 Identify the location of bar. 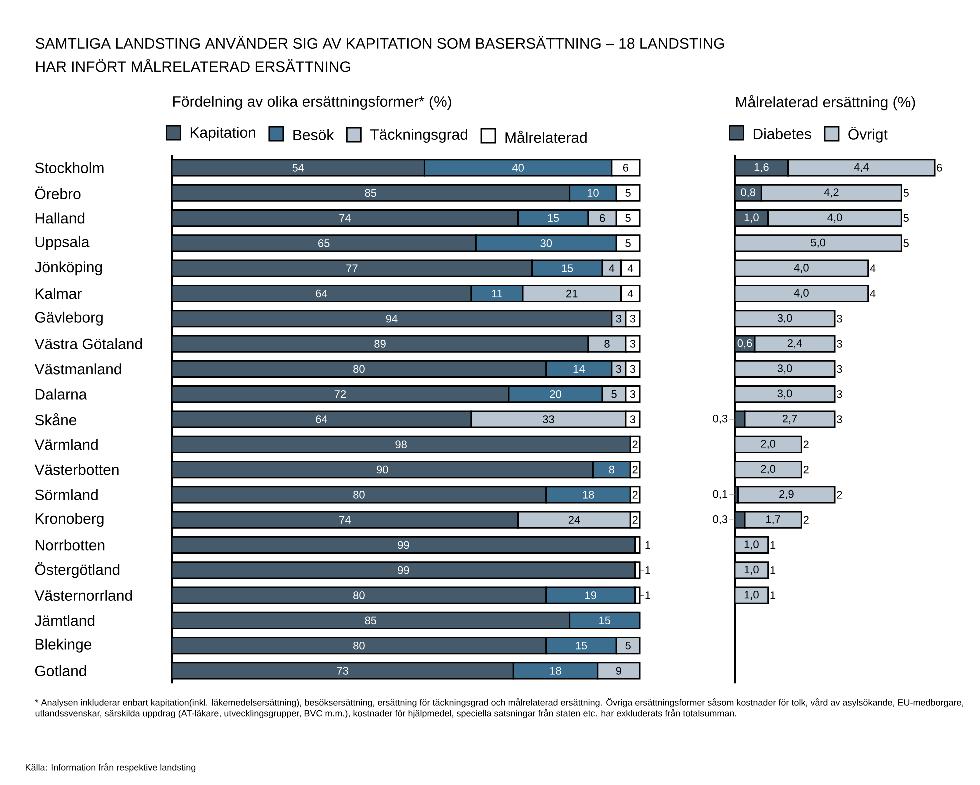
(787, 495).